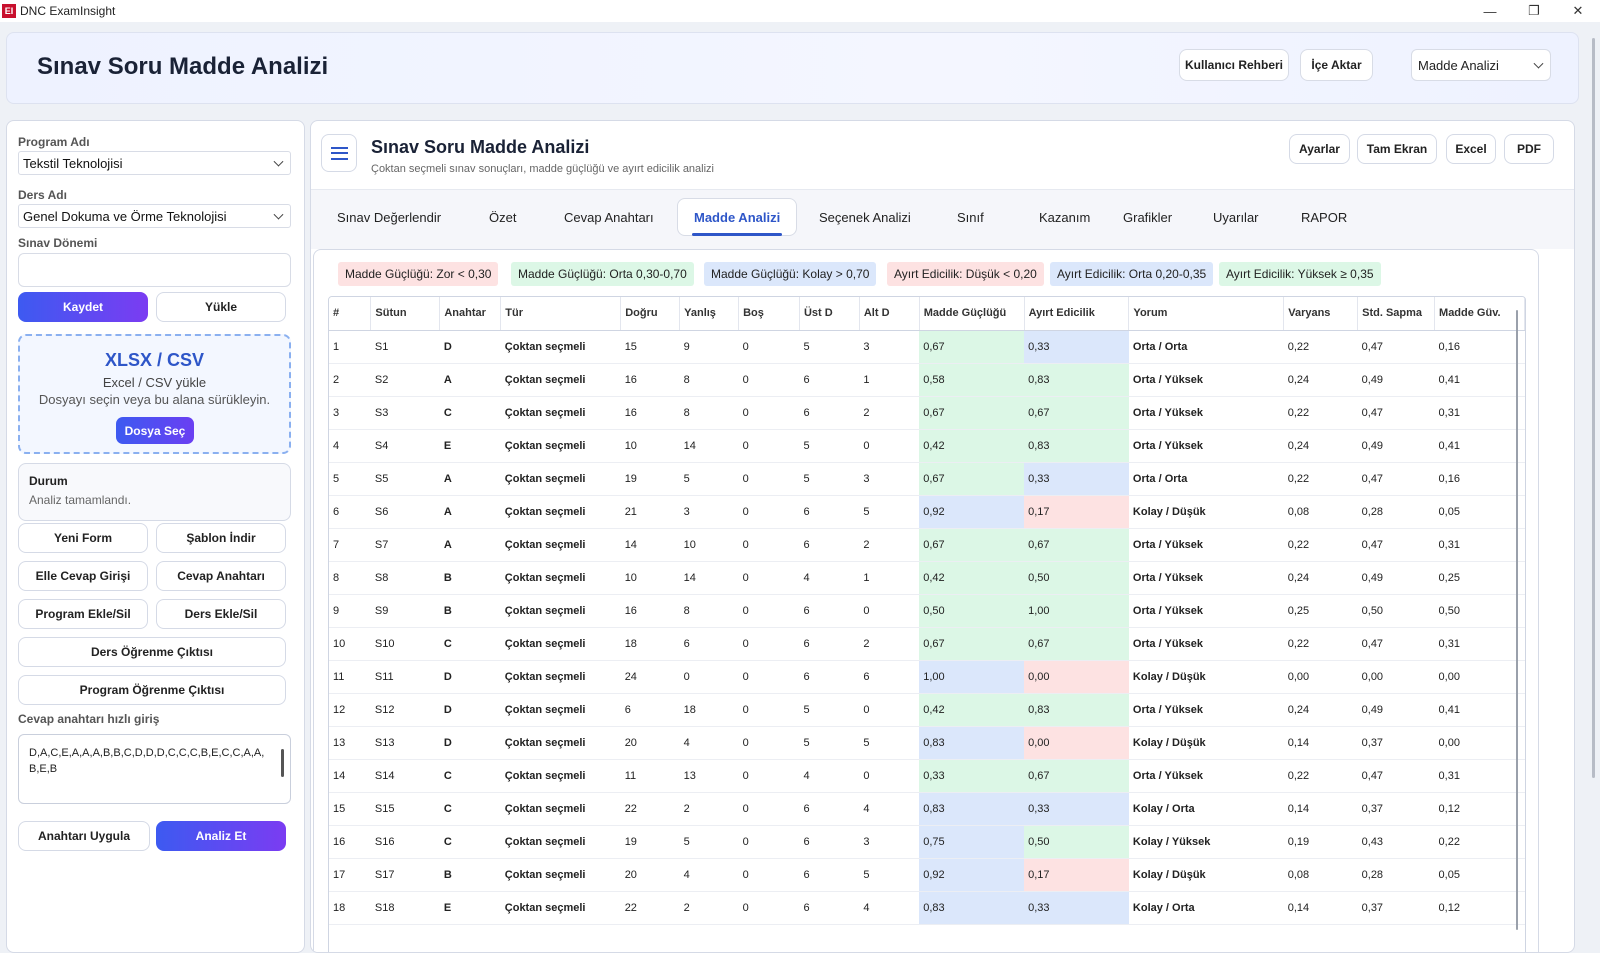  What do you see at coordinates (1396, 314) in the screenshot?
I see `column-header: Std. Sapma` at bounding box center [1396, 314].